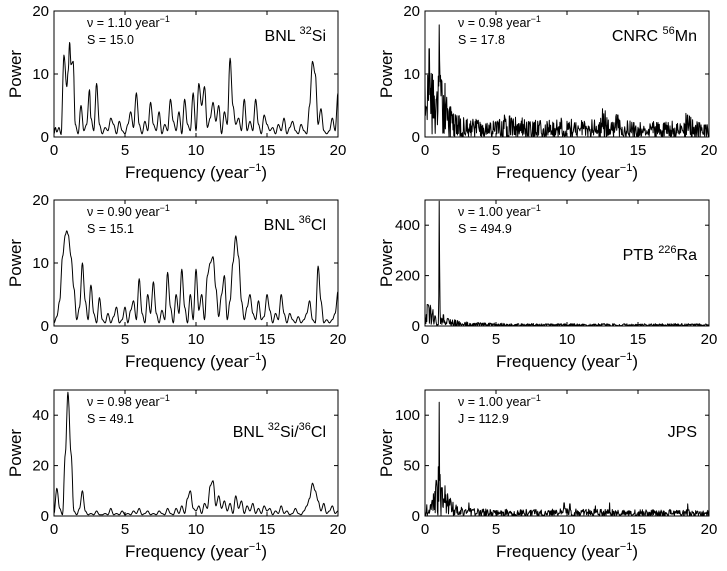  What do you see at coordinates (483, 419) in the screenshot?
I see `peak-power-annotation: J = 112.9` at bounding box center [483, 419].